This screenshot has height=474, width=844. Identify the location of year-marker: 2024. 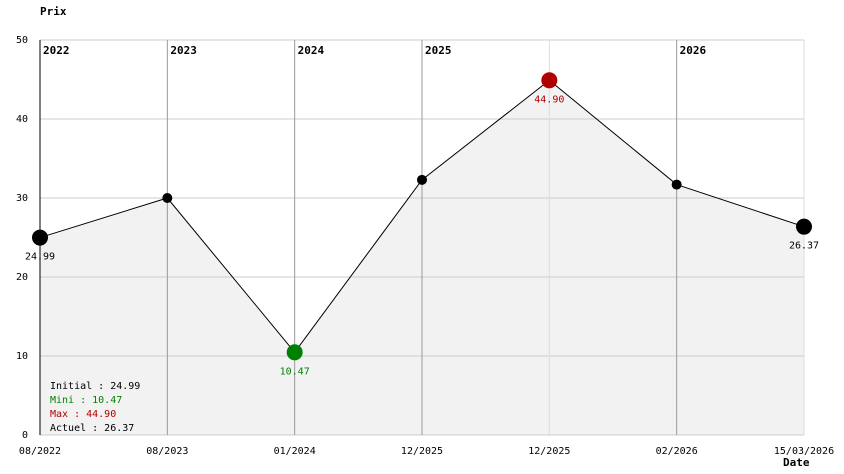
(311, 50).